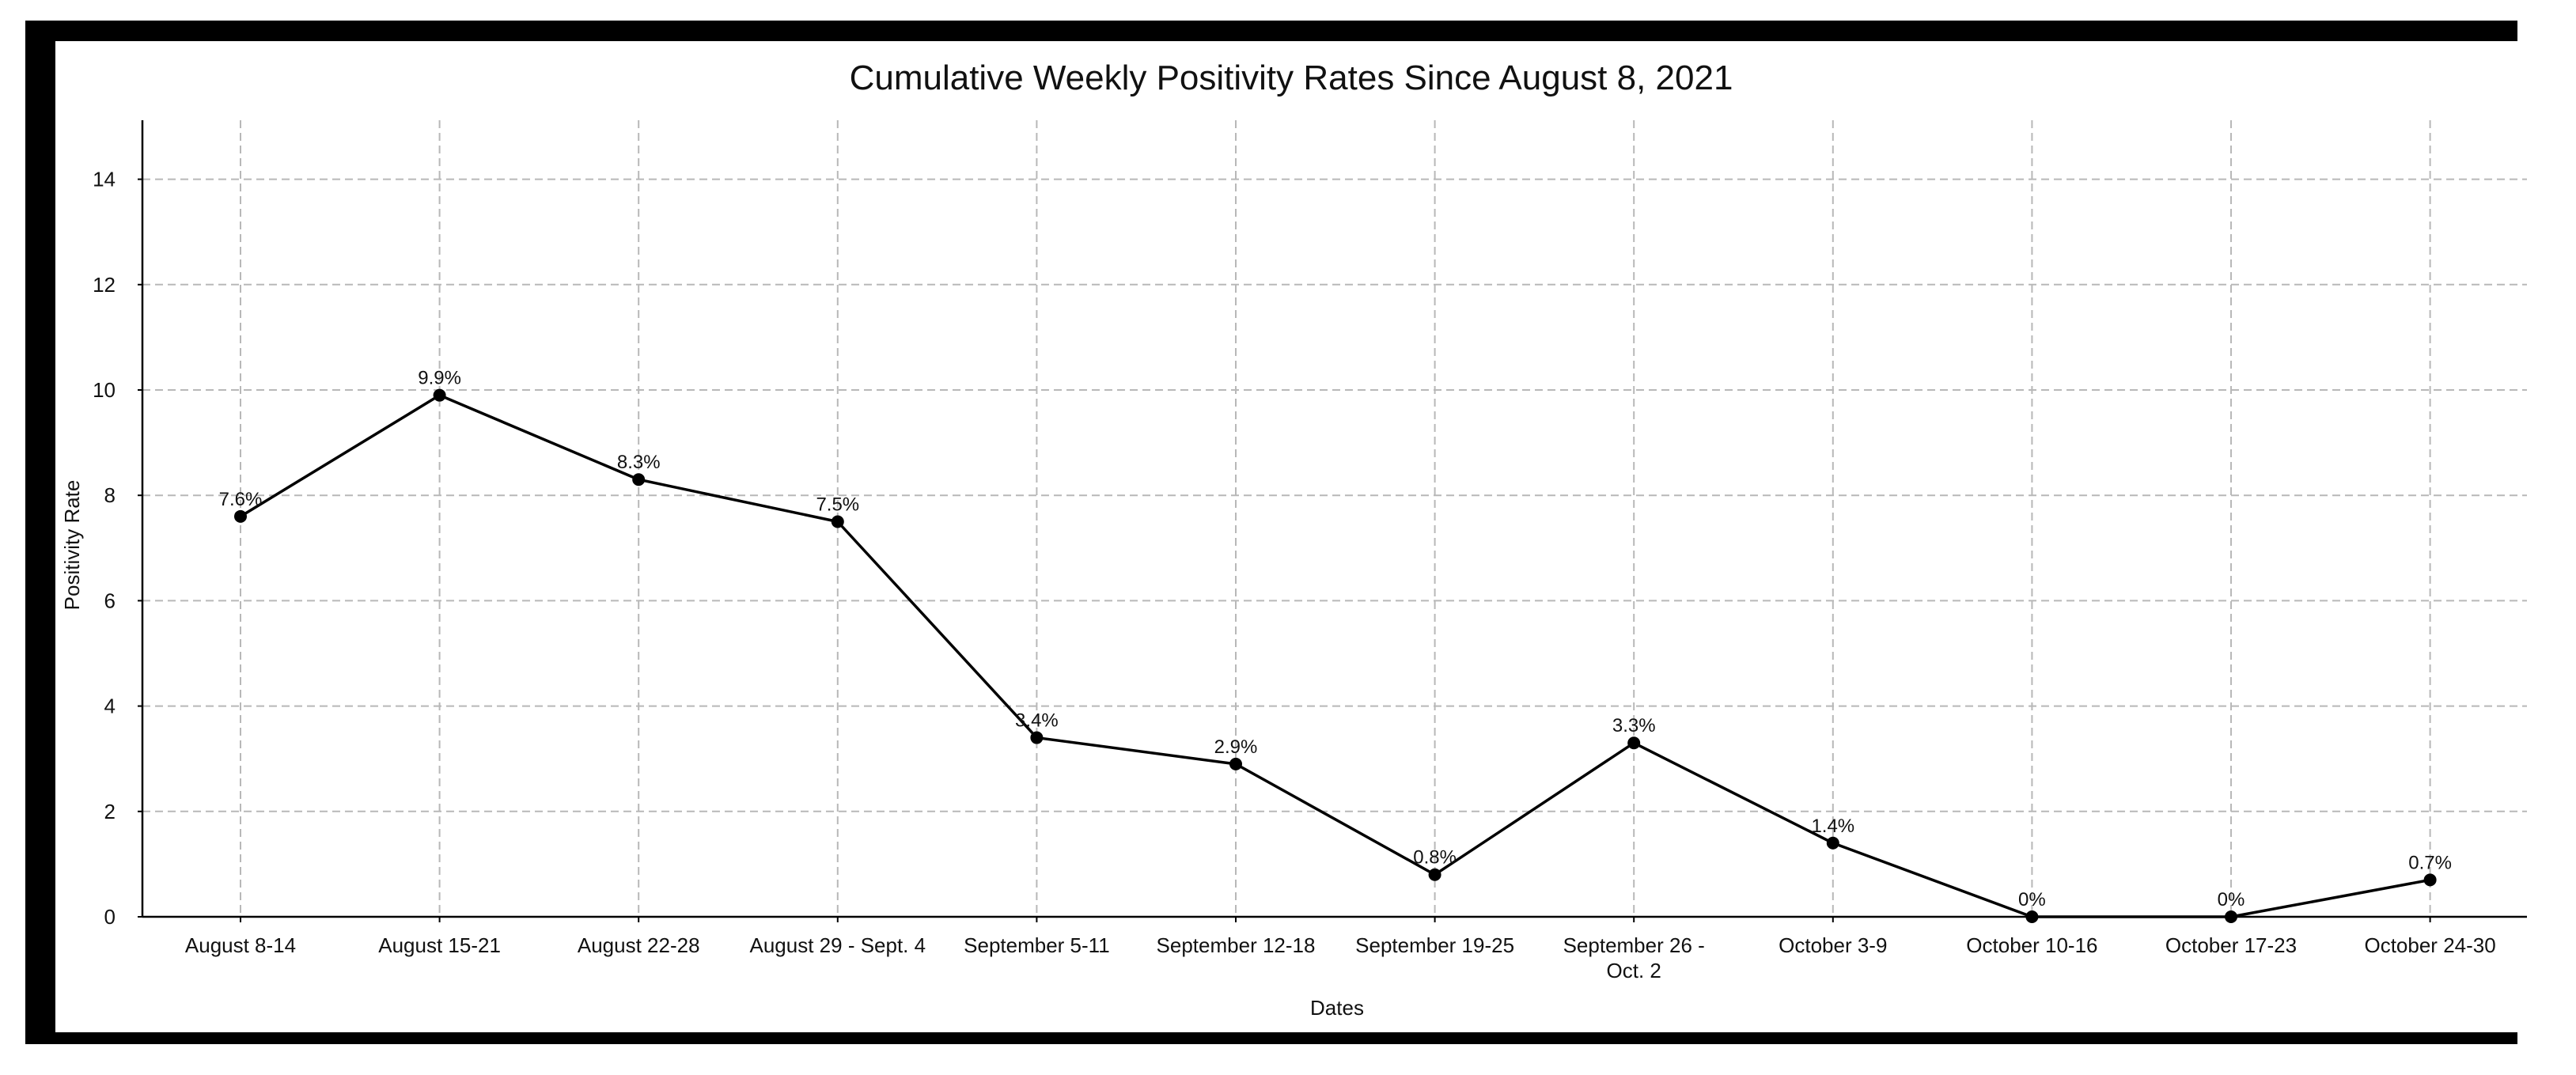  What do you see at coordinates (104, 548) in the screenshot?
I see `y-tick-labels: 0 2 4 6 8 10 12 14` at bounding box center [104, 548].